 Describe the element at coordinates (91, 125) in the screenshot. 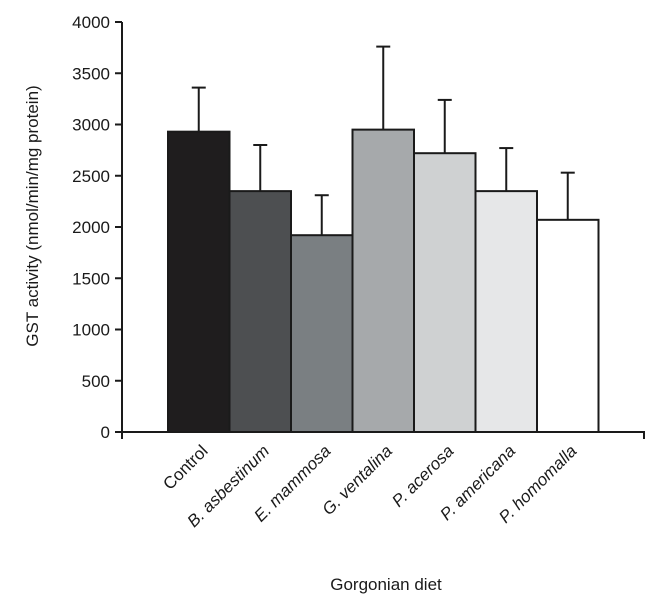

I see `y-tick-label: 3000` at that location.